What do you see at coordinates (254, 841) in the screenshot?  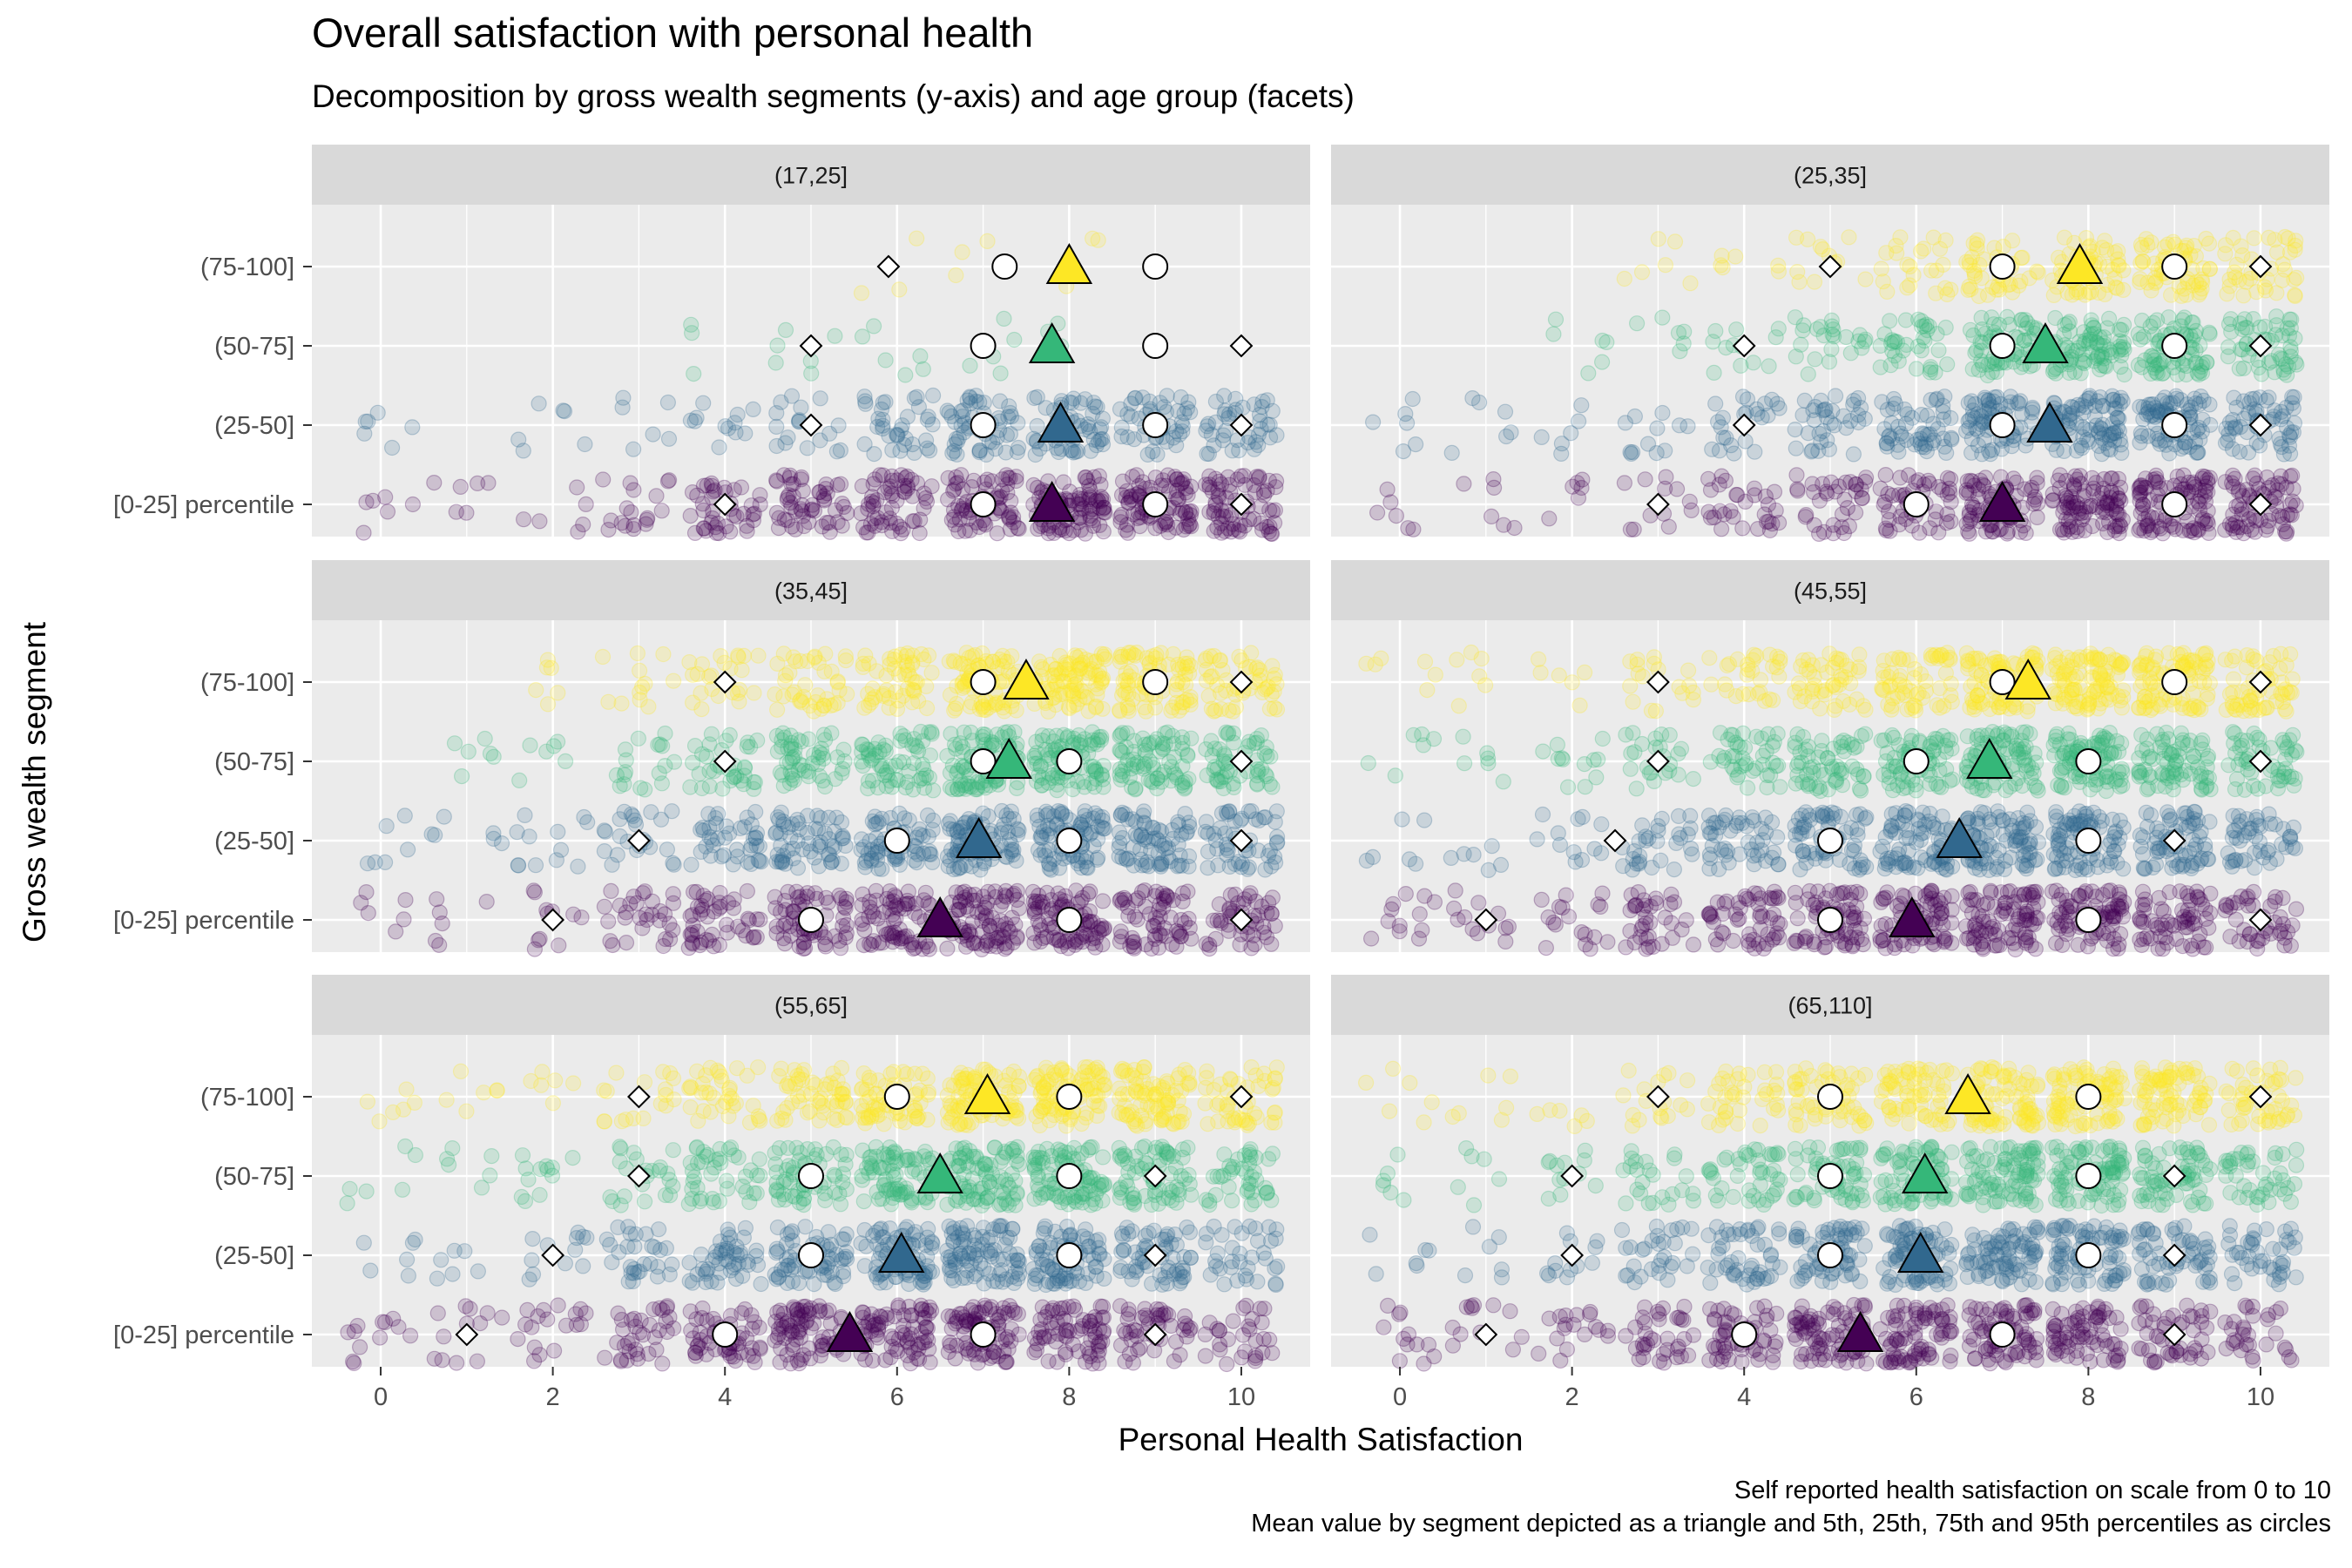 I see `y-tick-label: (25-50]` at bounding box center [254, 841].